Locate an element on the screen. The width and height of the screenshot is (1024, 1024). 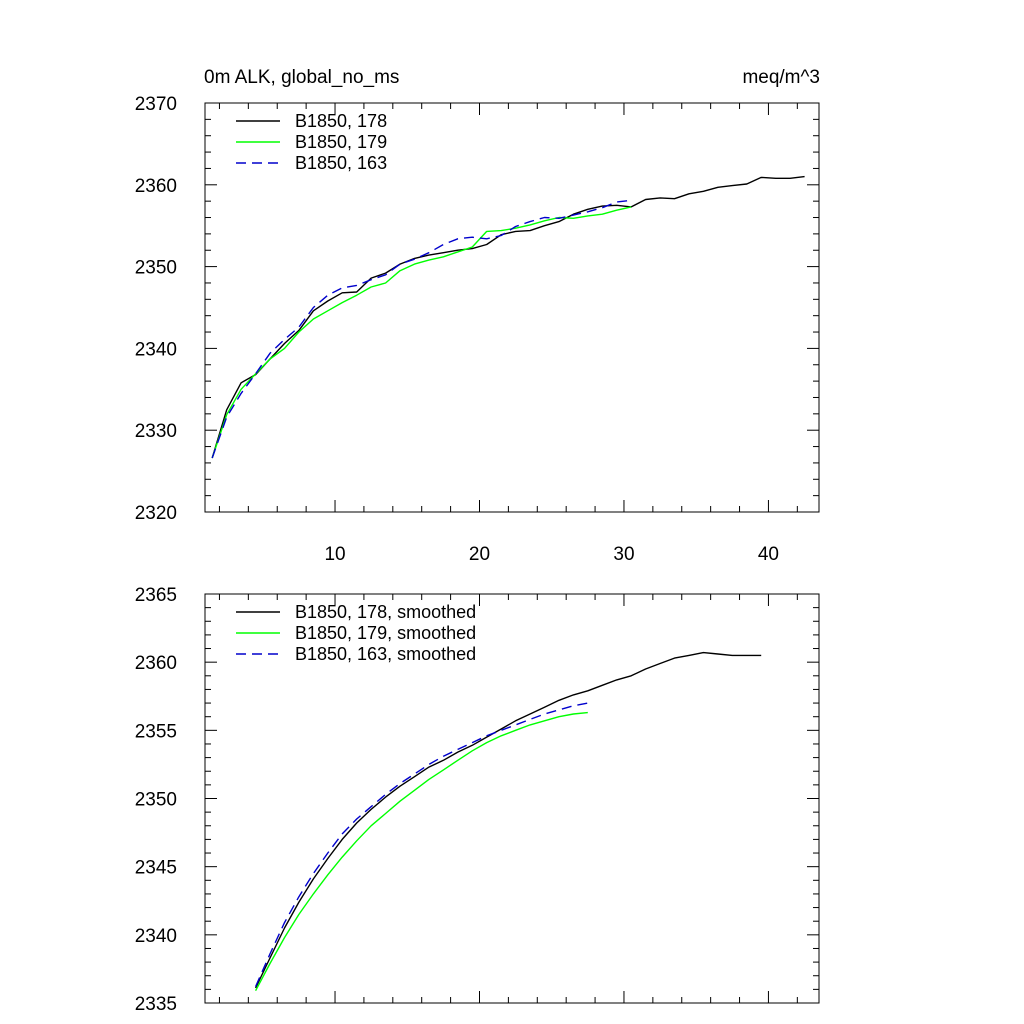
legend-label: B1850, 163, smoothed is located at coordinates (385, 654).